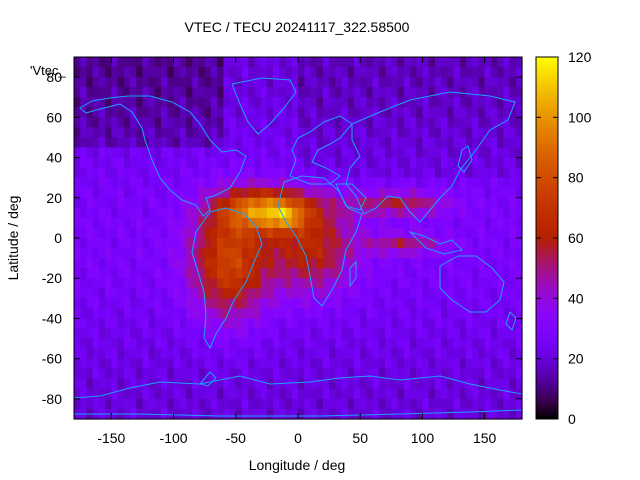  Describe the element at coordinates (227, 278) in the screenshot. I see `coastline-south-america` at that location.